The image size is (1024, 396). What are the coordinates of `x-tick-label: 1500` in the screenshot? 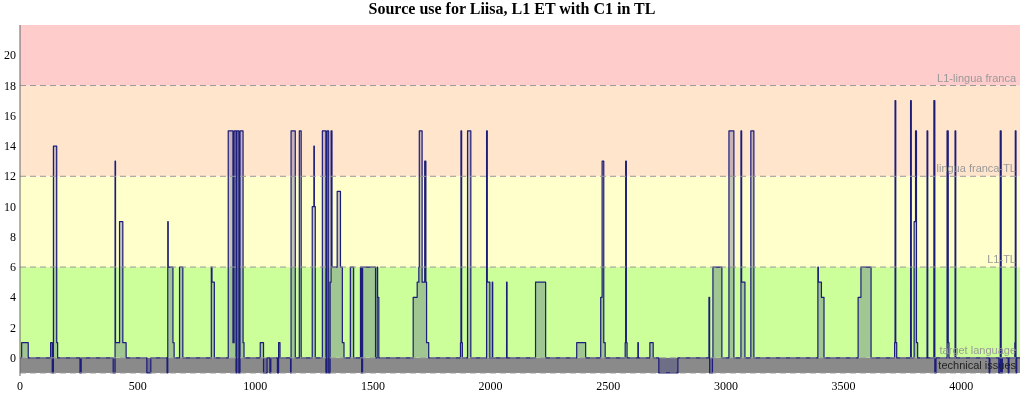 It's located at (372, 386).